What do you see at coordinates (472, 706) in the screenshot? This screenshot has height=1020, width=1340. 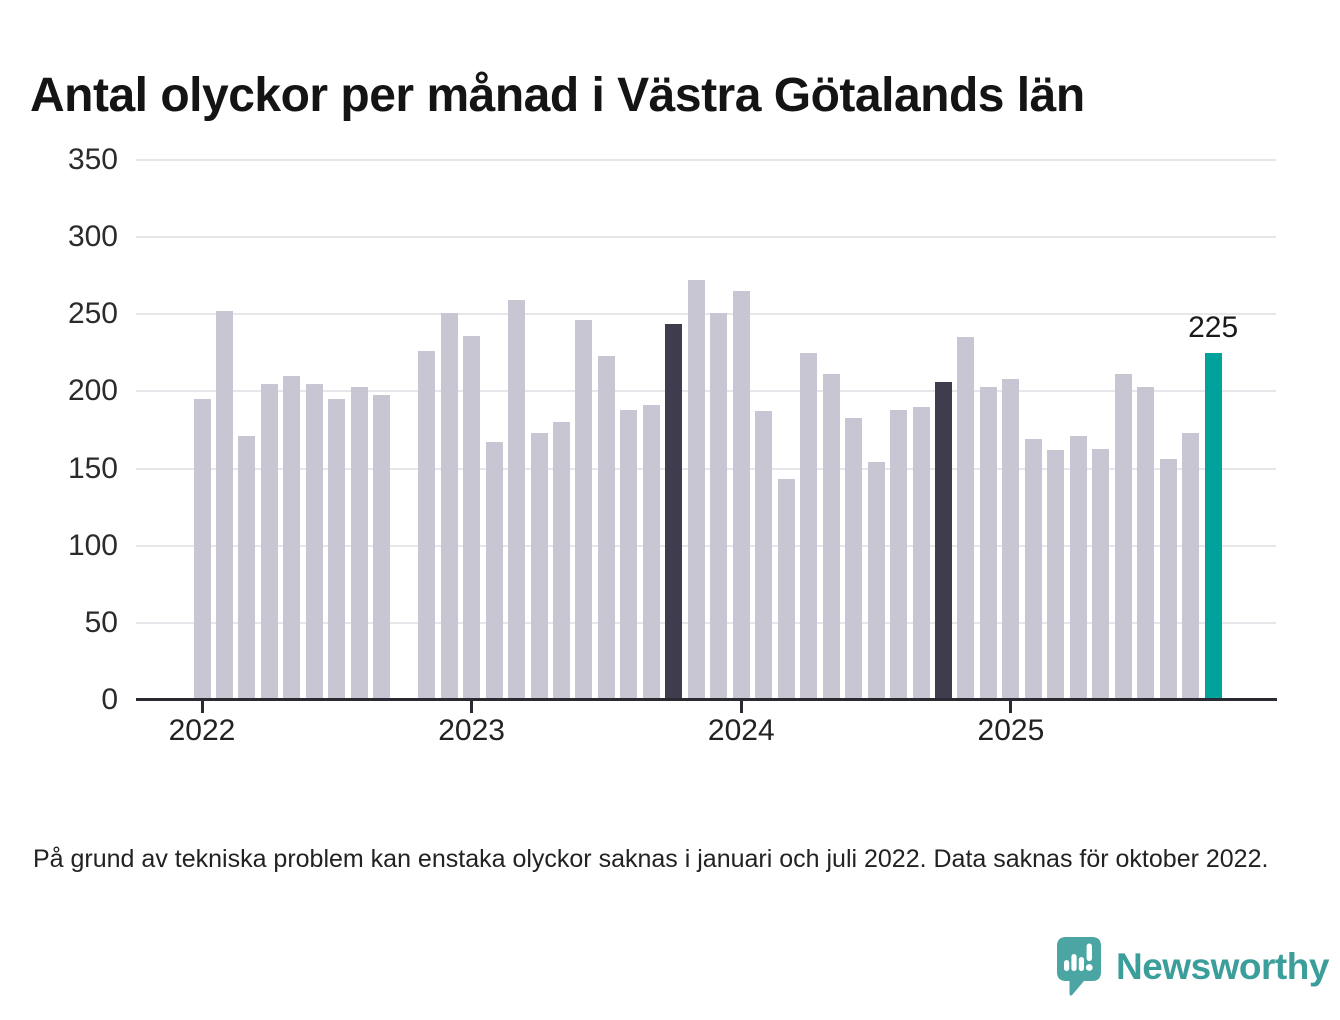 I see `x-tick-2023` at bounding box center [472, 706].